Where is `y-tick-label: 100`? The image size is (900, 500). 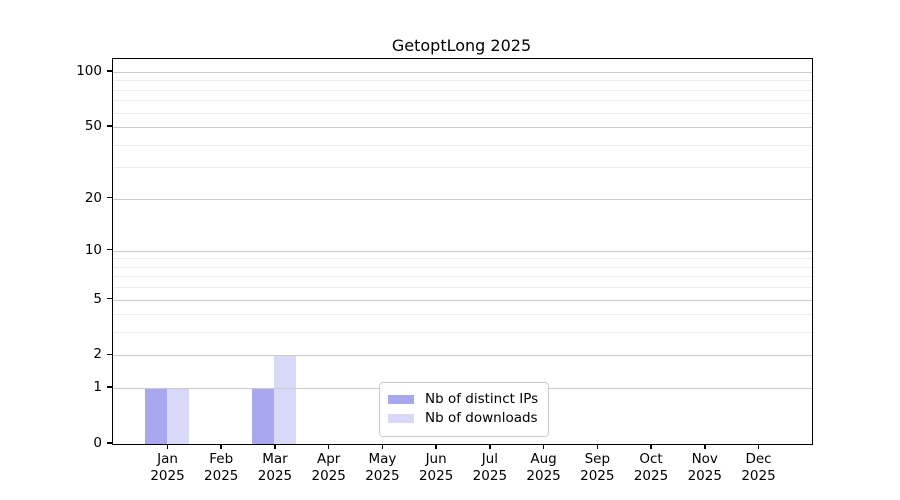
y-tick-label: 100 is located at coordinates (89, 71).